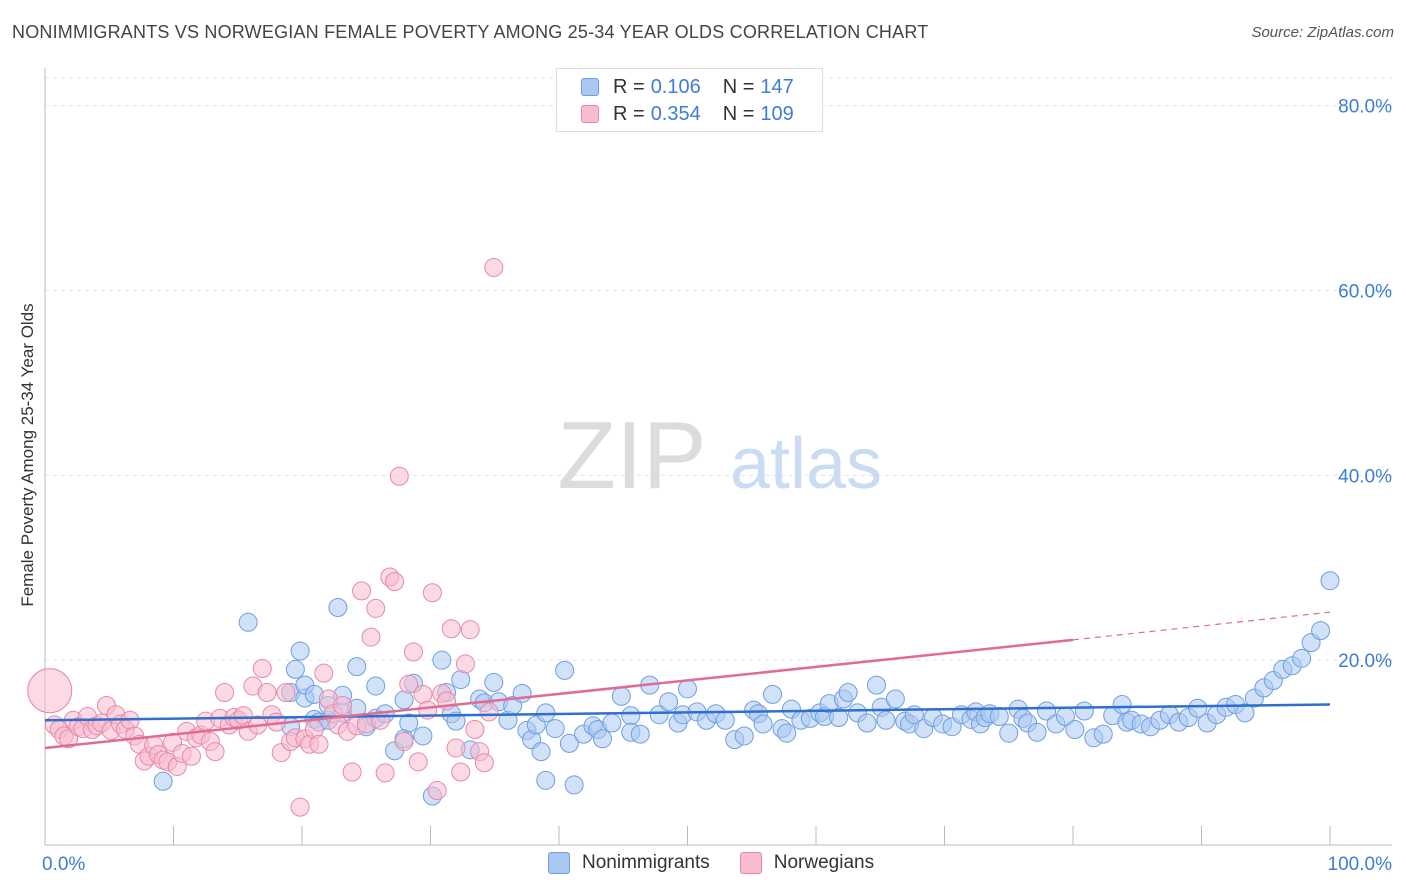  Describe the element at coordinates (726, 863) in the screenshot. I see `series-legend: Nonimmigrants Norwegians` at that location.